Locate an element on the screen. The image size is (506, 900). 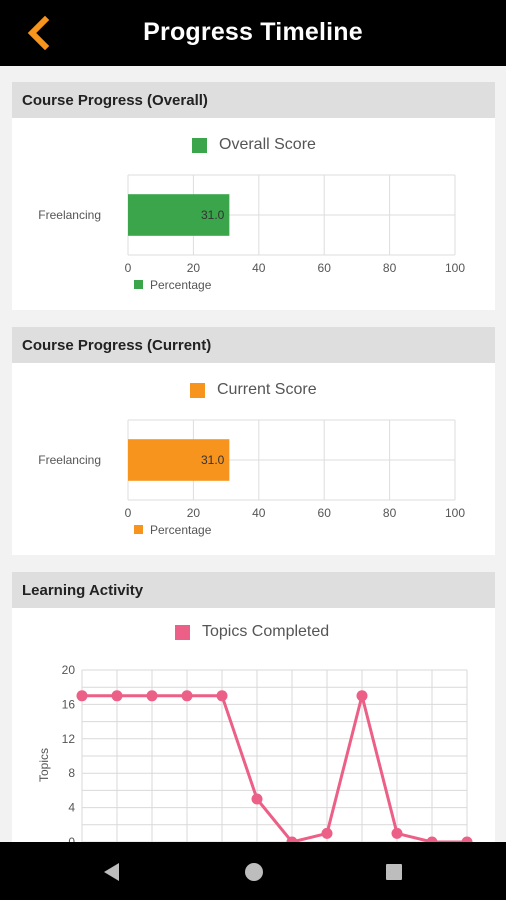
chart-legend: Topics Completed is located at coordinates (252, 632).